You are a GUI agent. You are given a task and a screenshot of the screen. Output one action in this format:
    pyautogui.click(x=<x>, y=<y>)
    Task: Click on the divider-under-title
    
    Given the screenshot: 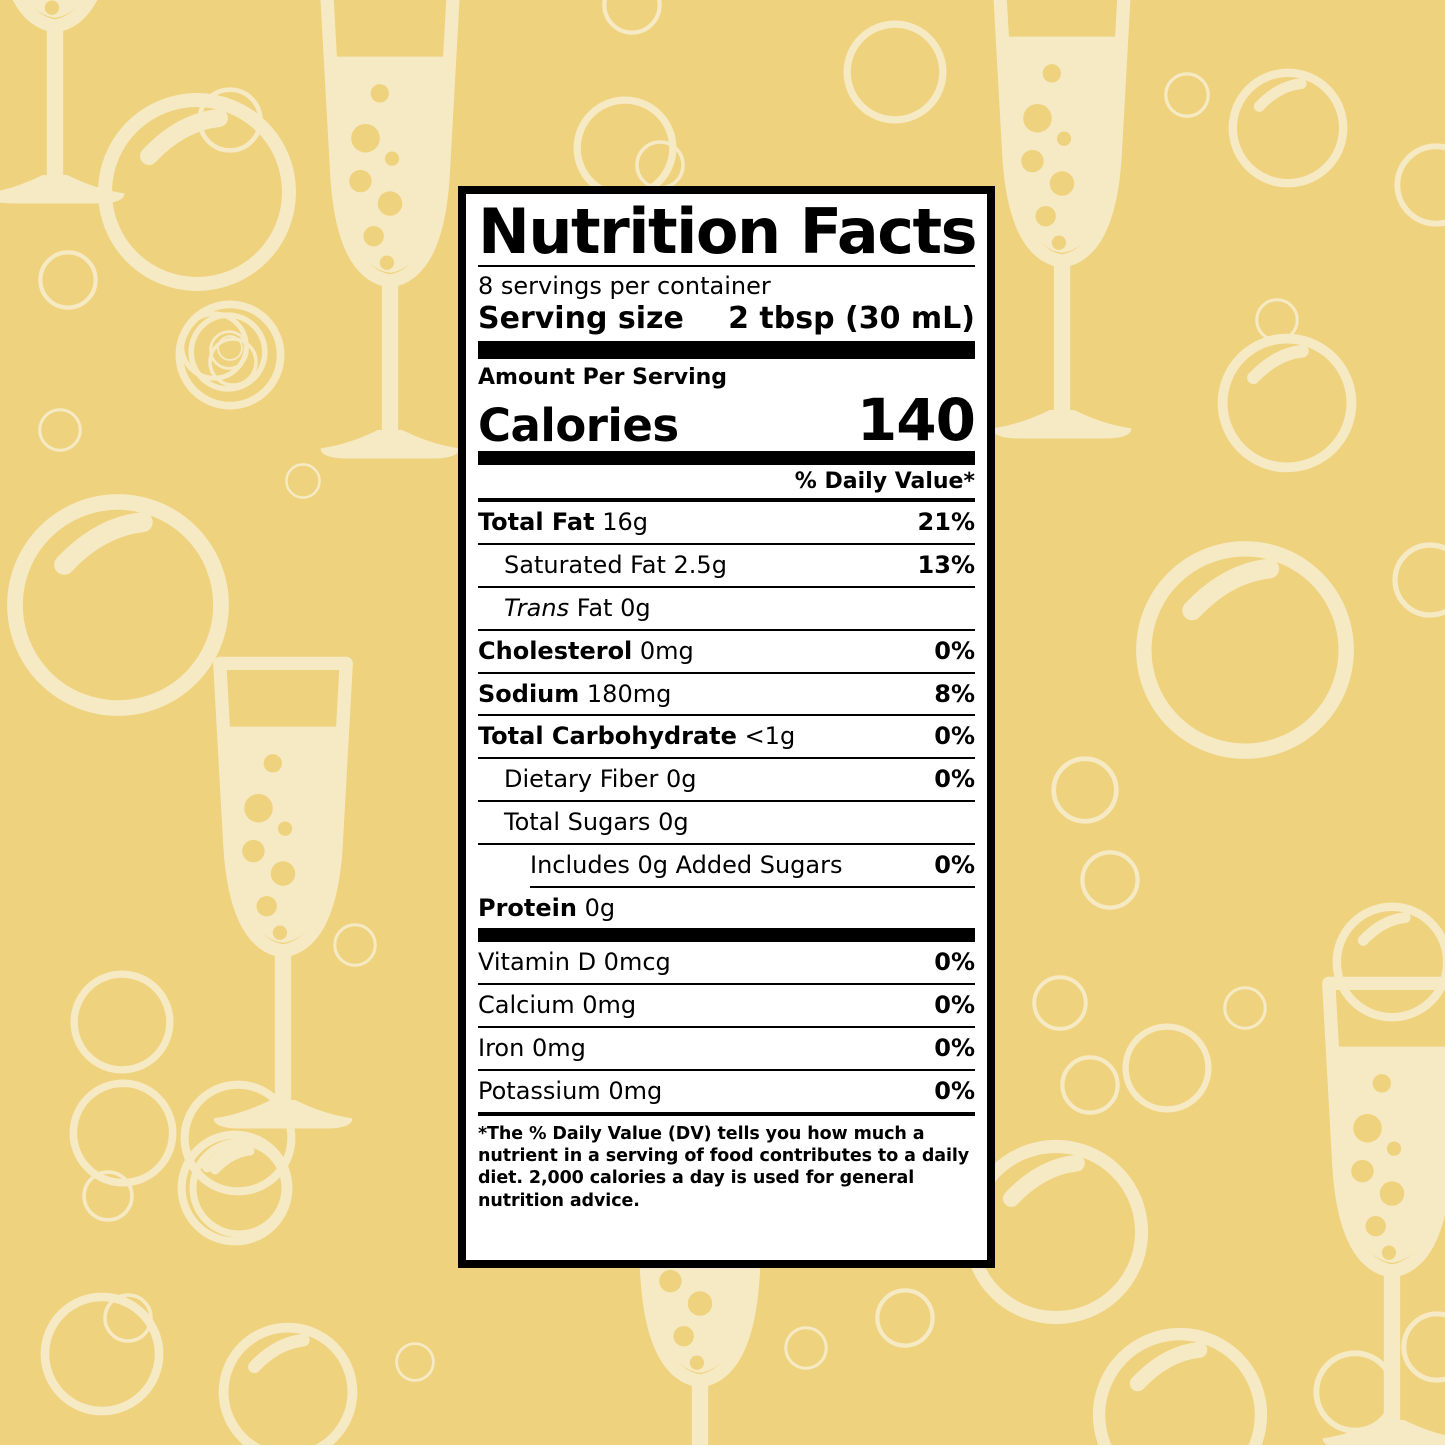 What is the action you would take?
    pyautogui.click(x=726, y=266)
    